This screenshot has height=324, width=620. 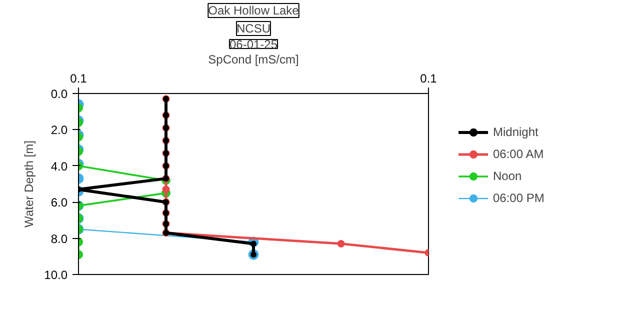 I want to click on y-tick-label: 2.0, so click(x=59, y=130).